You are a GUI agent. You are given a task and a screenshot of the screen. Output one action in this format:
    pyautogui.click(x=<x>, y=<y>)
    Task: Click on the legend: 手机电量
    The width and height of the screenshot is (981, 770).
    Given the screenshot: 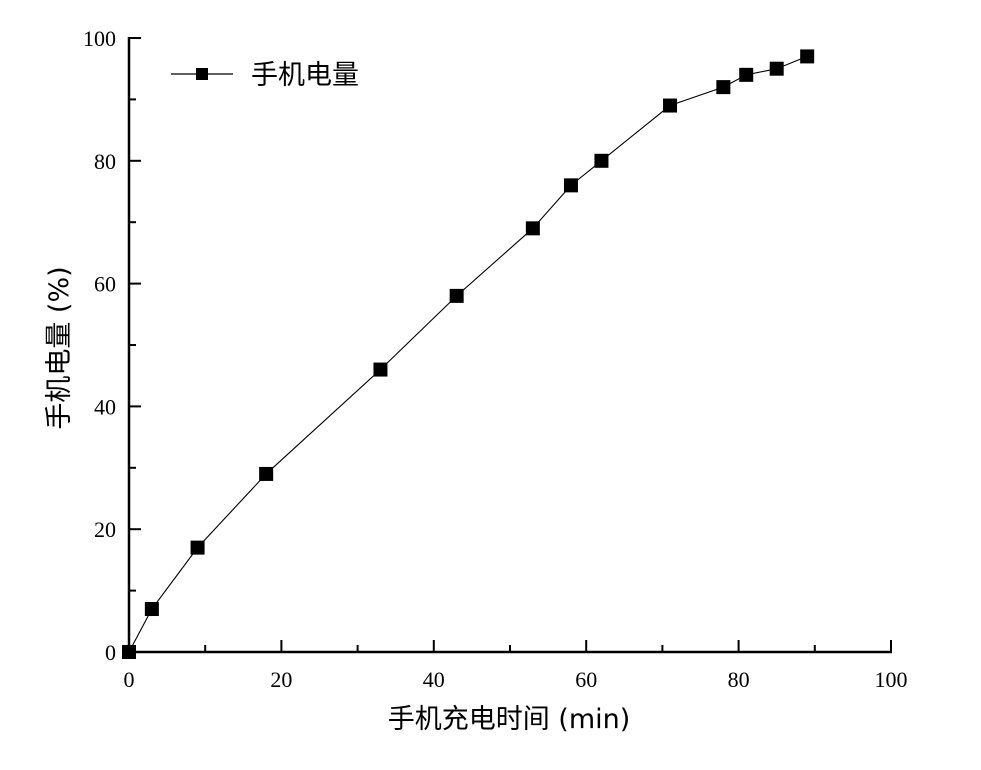 What is the action you would take?
    pyautogui.click(x=265, y=75)
    